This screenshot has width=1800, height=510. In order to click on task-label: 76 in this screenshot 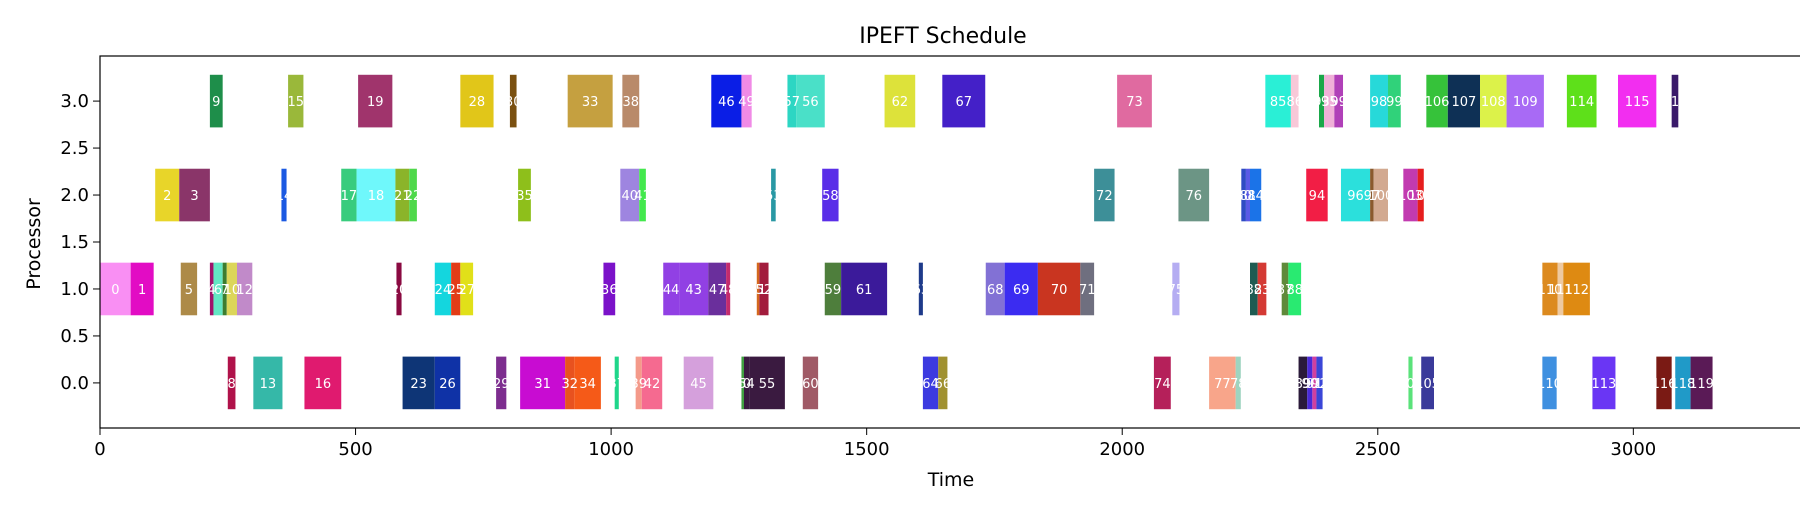, I will do `click(1194, 196)`.